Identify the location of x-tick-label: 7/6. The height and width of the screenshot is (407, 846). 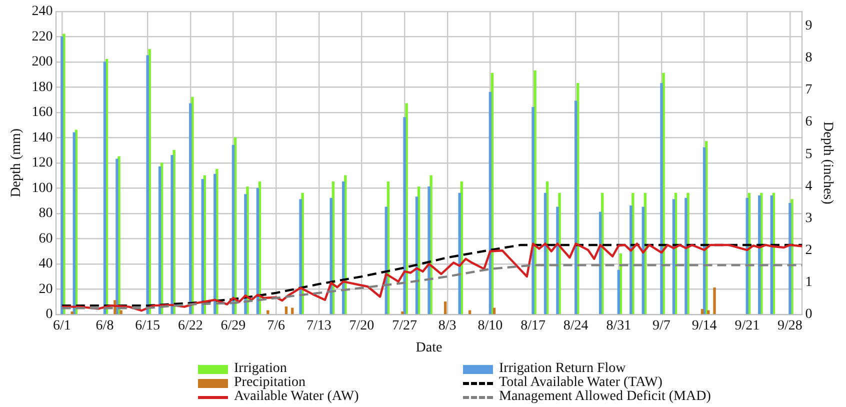
(276, 326).